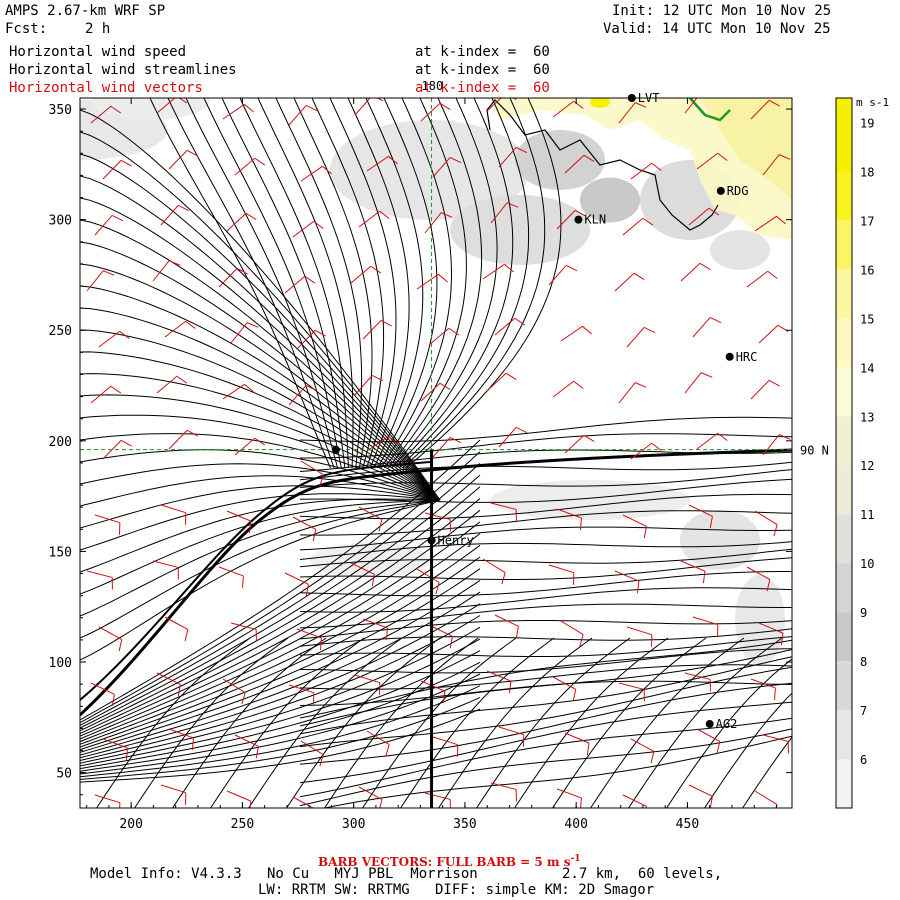 Image resolution: width=900 pixels, height=900 pixels. What do you see at coordinates (844, 453) in the screenshot?
I see `colorbar-frame` at bounding box center [844, 453].